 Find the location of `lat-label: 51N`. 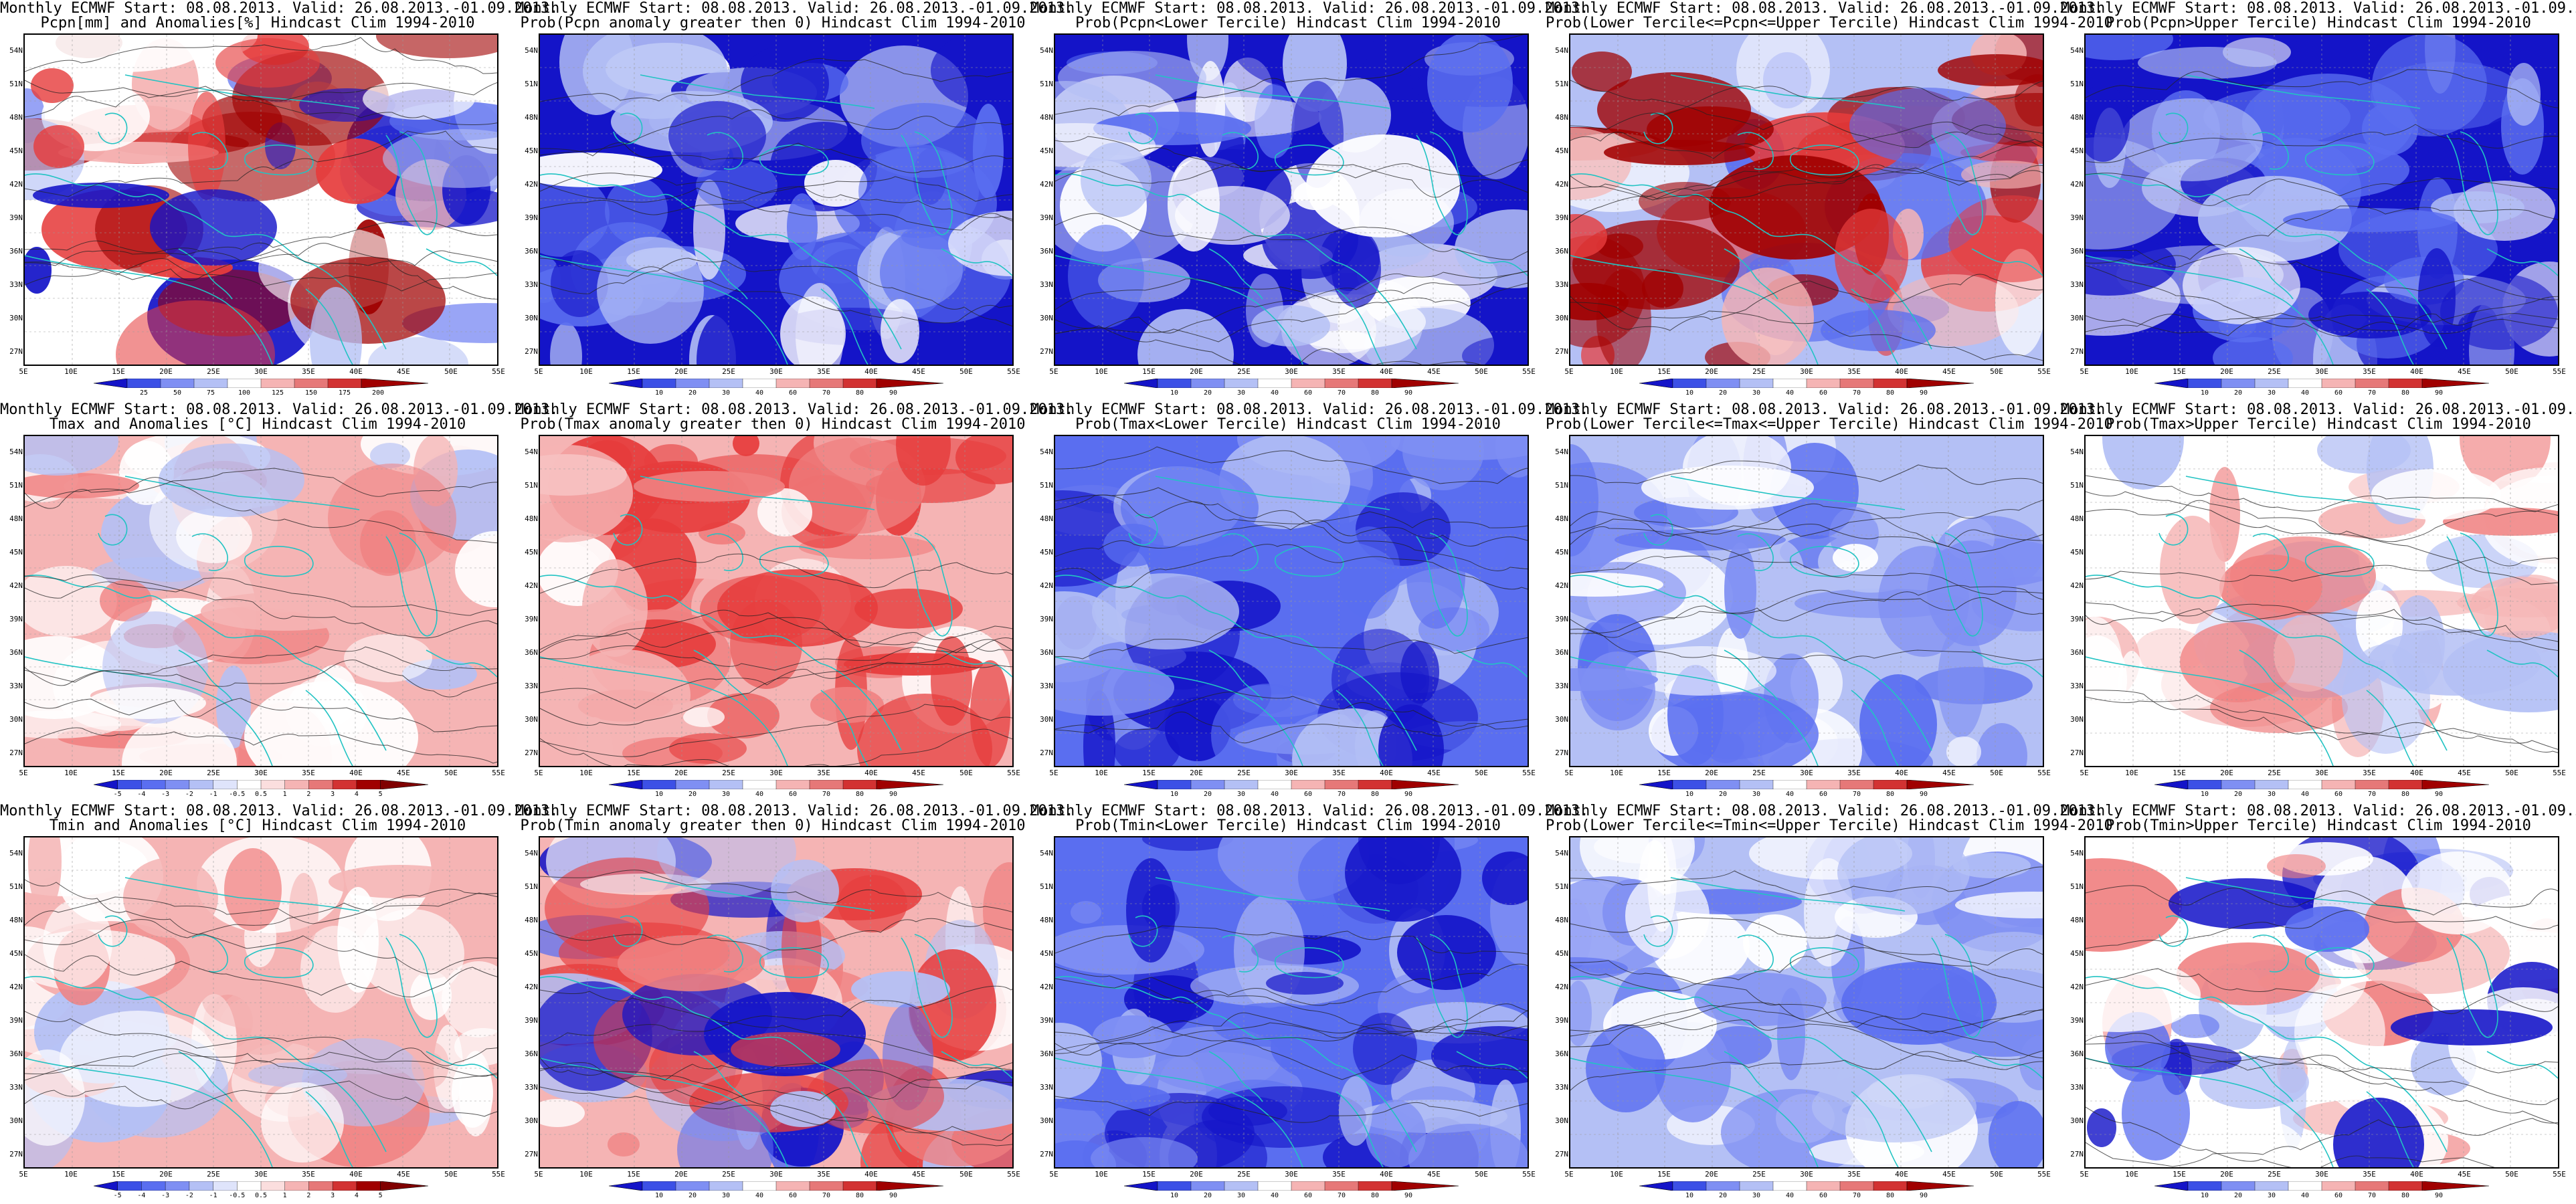

lat-label: 51N is located at coordinates (16, 485).